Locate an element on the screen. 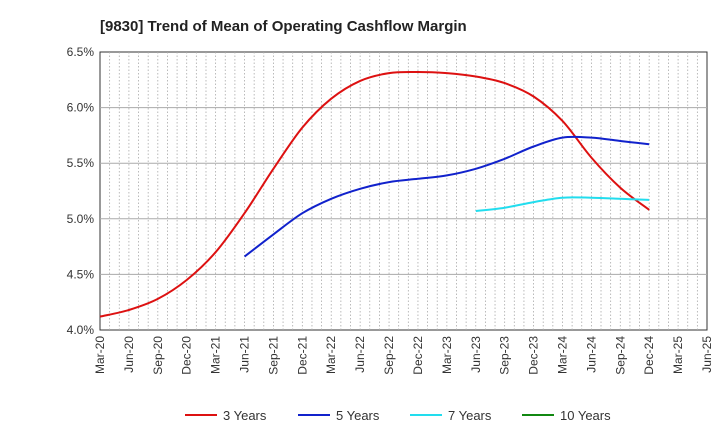 The width and height of the screenshot is (720, 440). legend-label: 3 Years is located at coordinates (245, 415).